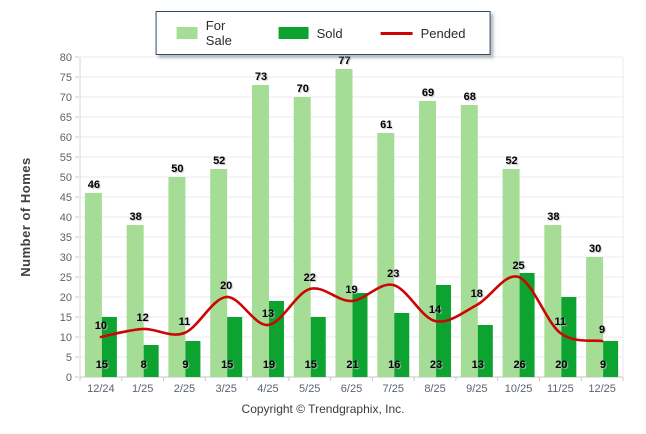  What do you see at coordinates (225, 389) in the screenshot?
I see `x-axis-label: 3/25` at bounding box center [225, 389].